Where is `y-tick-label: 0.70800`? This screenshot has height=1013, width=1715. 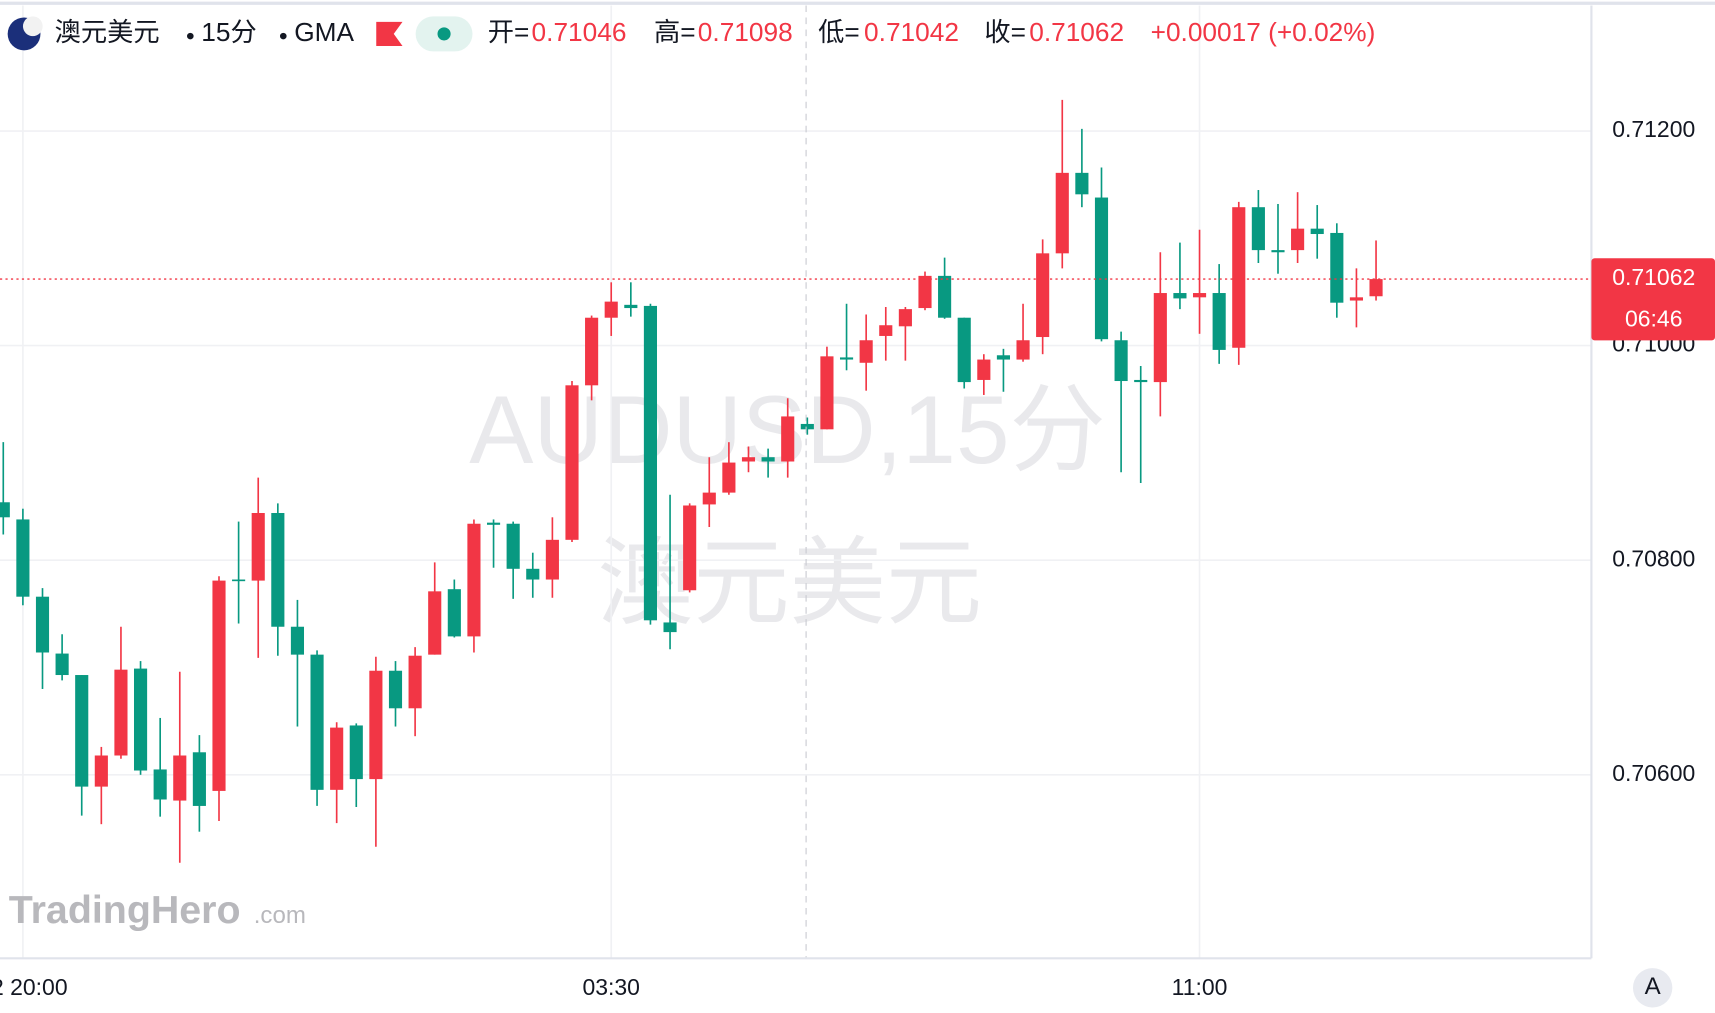 y-tick-label: 0.70800 is located at coordinates (1653, 558).